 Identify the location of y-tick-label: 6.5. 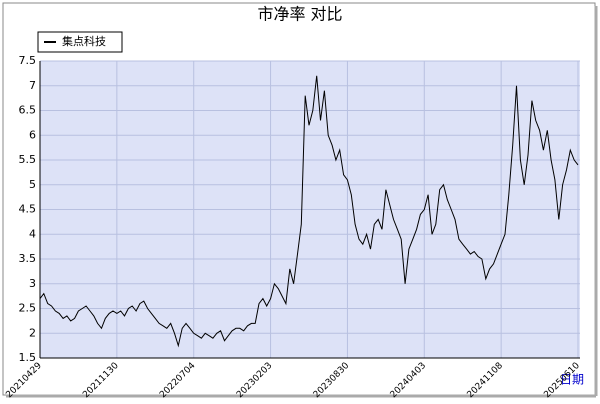
(28, 110).